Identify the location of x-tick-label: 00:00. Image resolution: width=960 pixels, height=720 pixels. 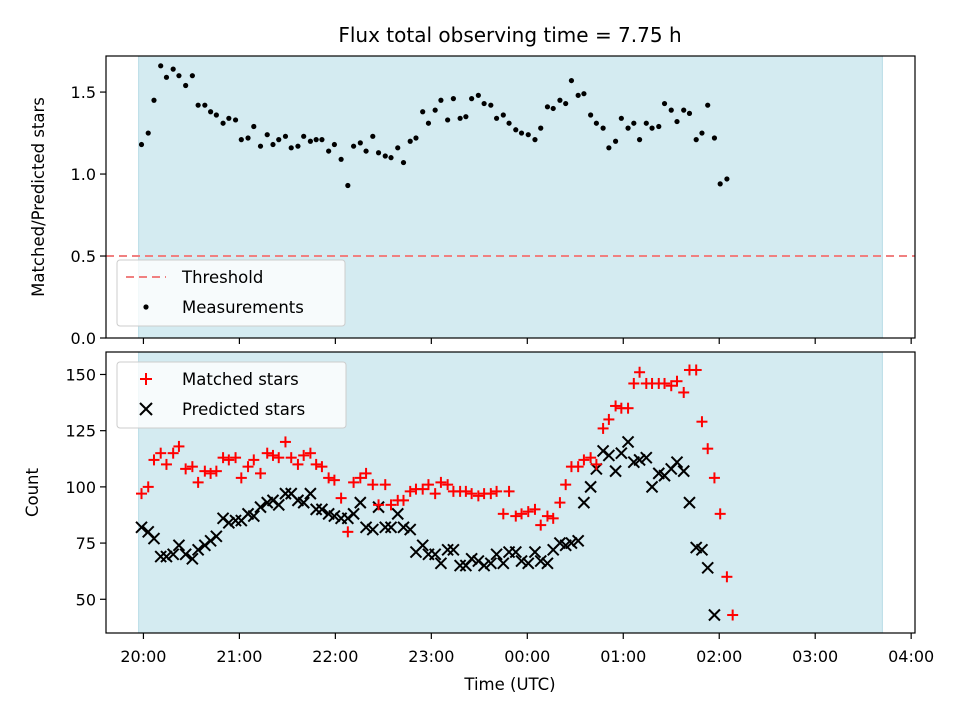
(527, 656).